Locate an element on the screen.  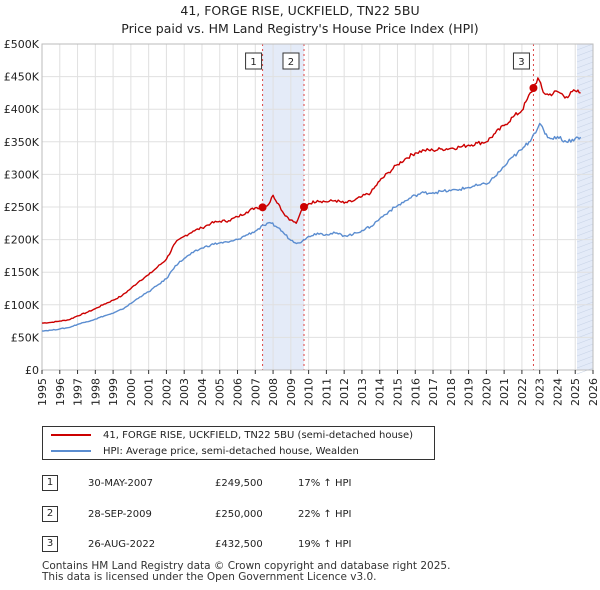
x-tick-label: 2008 is located at coordinates (273, 392).